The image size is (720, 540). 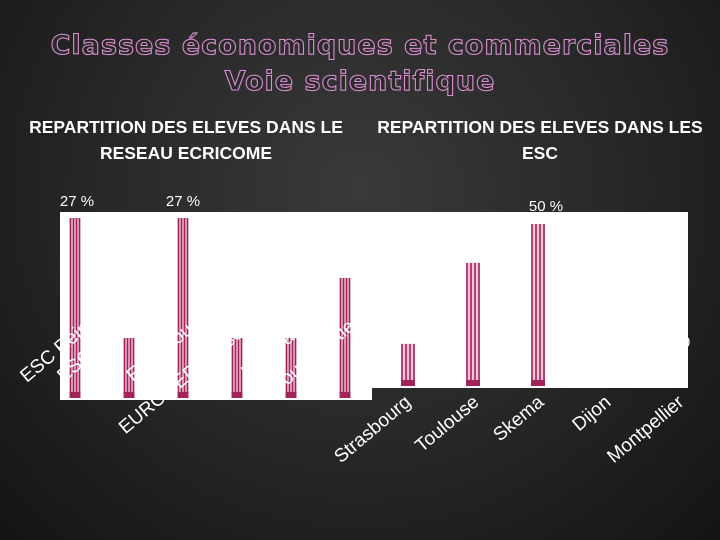 What do you see at coordinates (408, 331) in the screenshot?
I see `value-label: 13 %` at bounding box center [408, 331].